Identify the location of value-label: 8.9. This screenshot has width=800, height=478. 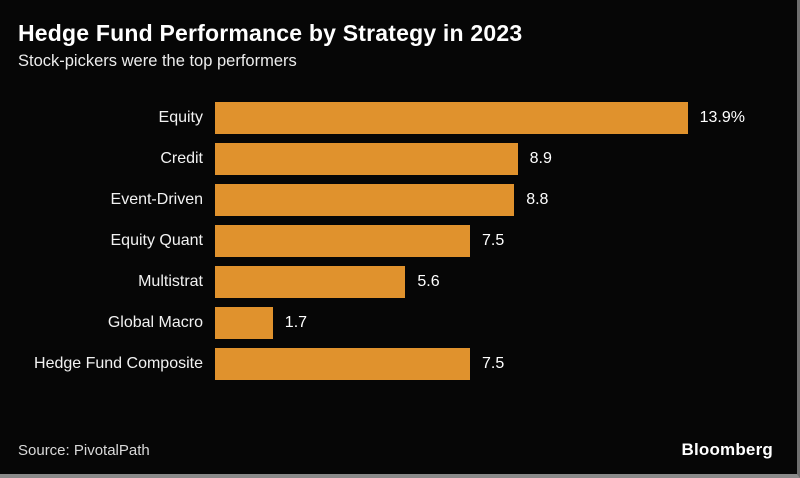
(540, 158).